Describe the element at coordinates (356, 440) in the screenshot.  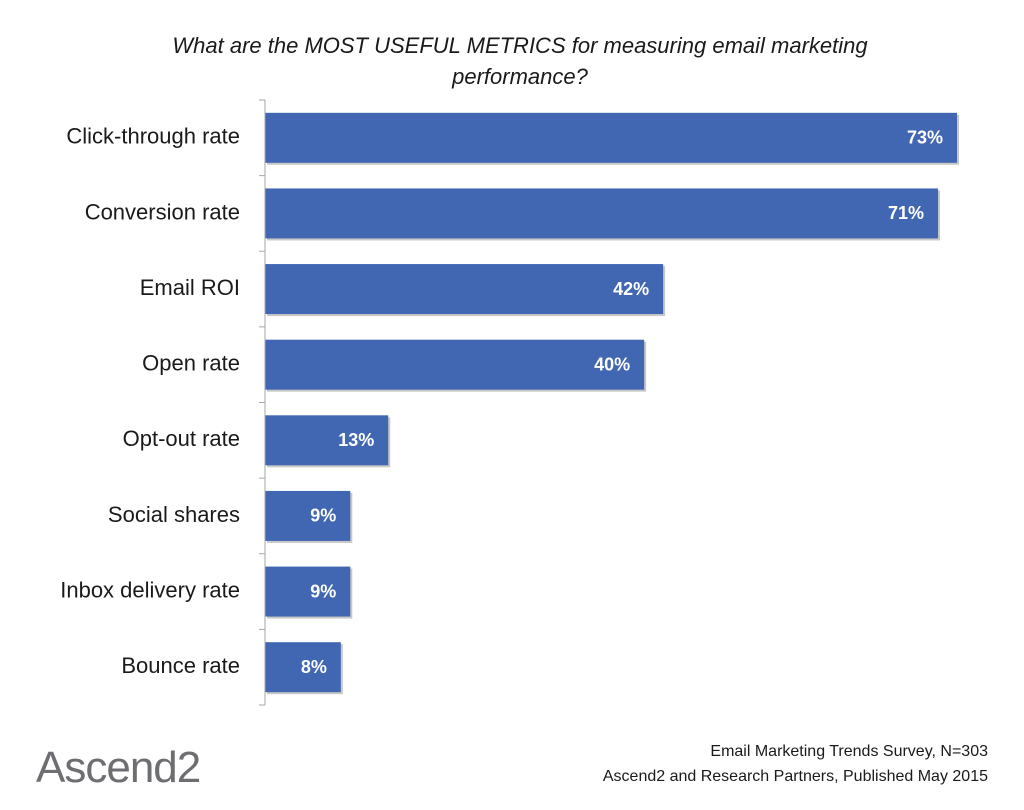
I see `value-label: 13%` at that location.